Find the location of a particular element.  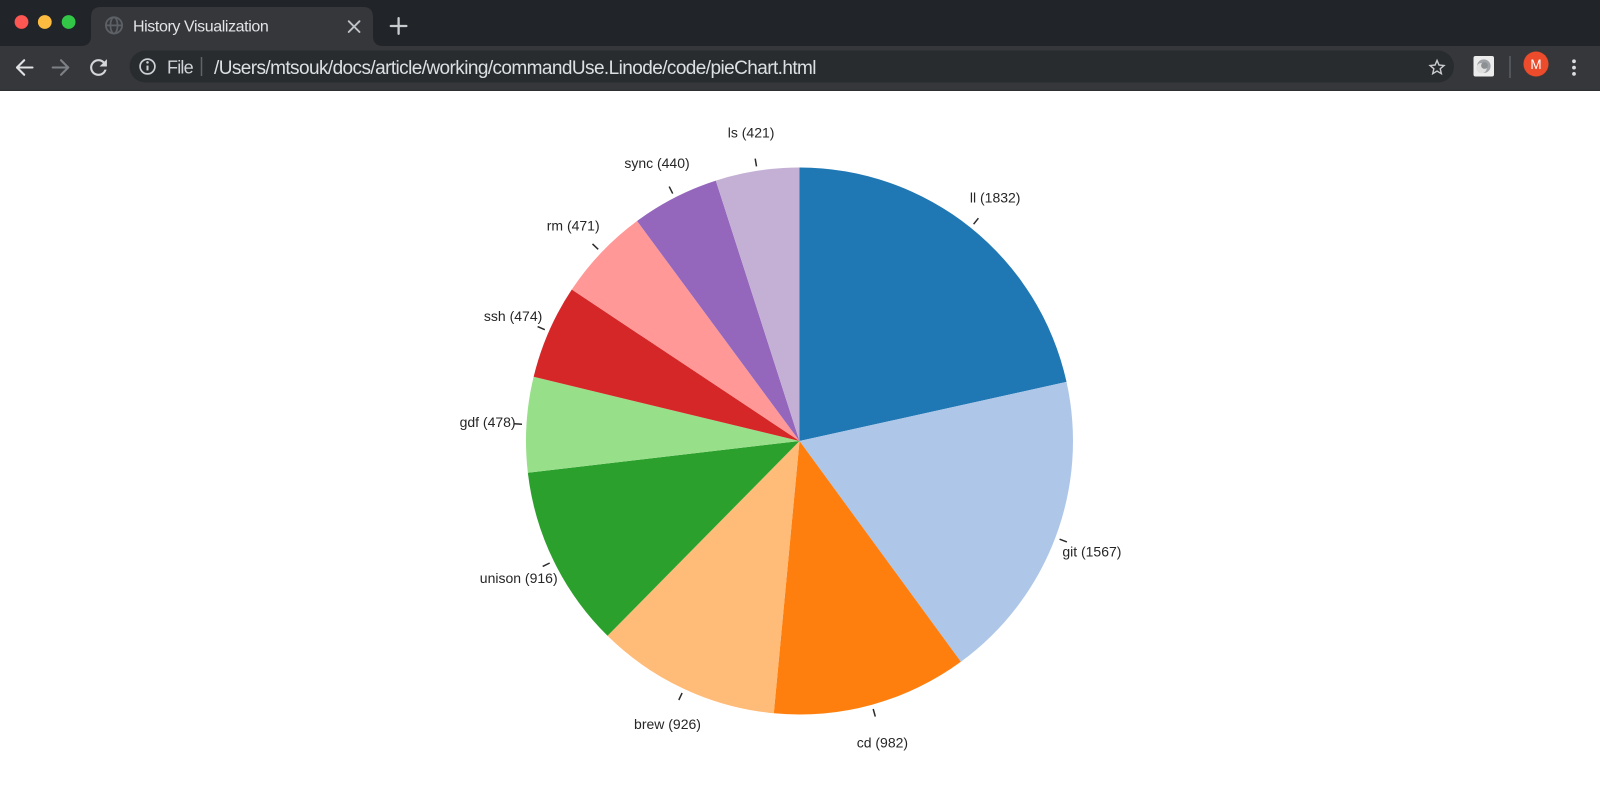

svg-text: unison (916) is located at coordinates (519, 578).